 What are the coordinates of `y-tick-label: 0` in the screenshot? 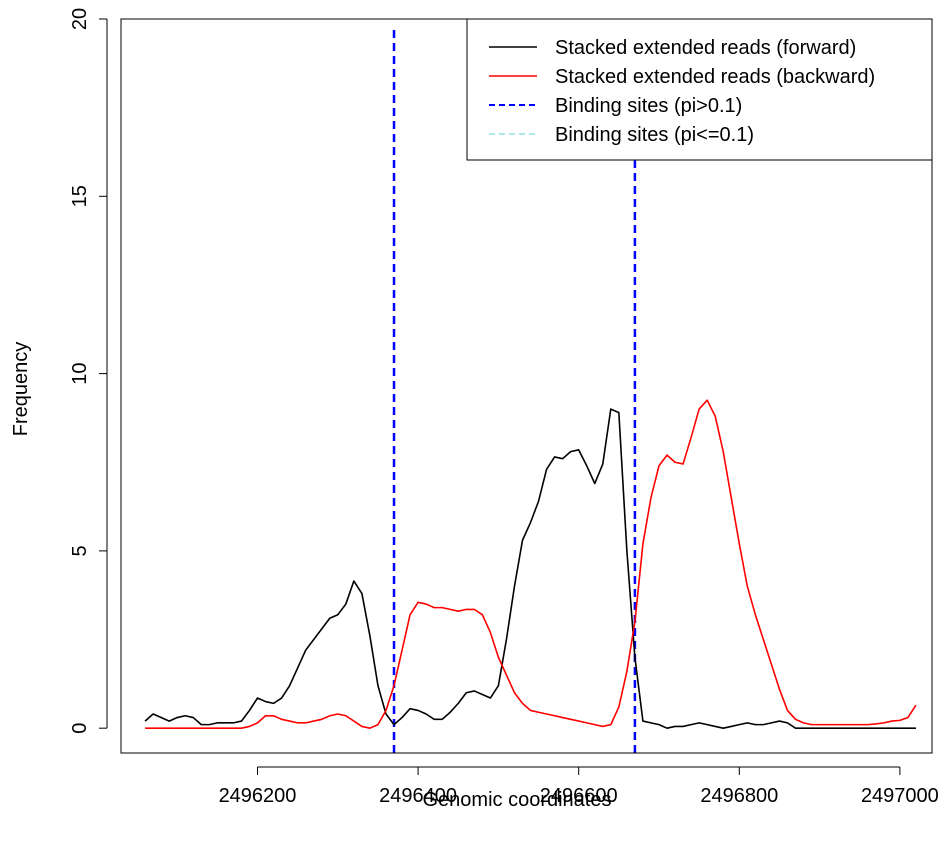 It's located at (80, 728).